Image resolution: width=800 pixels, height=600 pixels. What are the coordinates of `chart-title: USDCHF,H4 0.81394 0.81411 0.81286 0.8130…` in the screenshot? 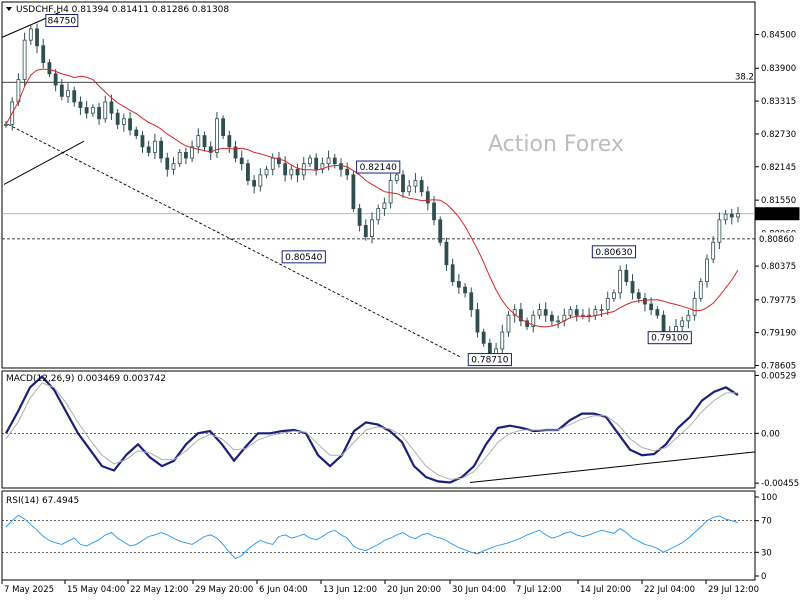 It's located at (117, 10).